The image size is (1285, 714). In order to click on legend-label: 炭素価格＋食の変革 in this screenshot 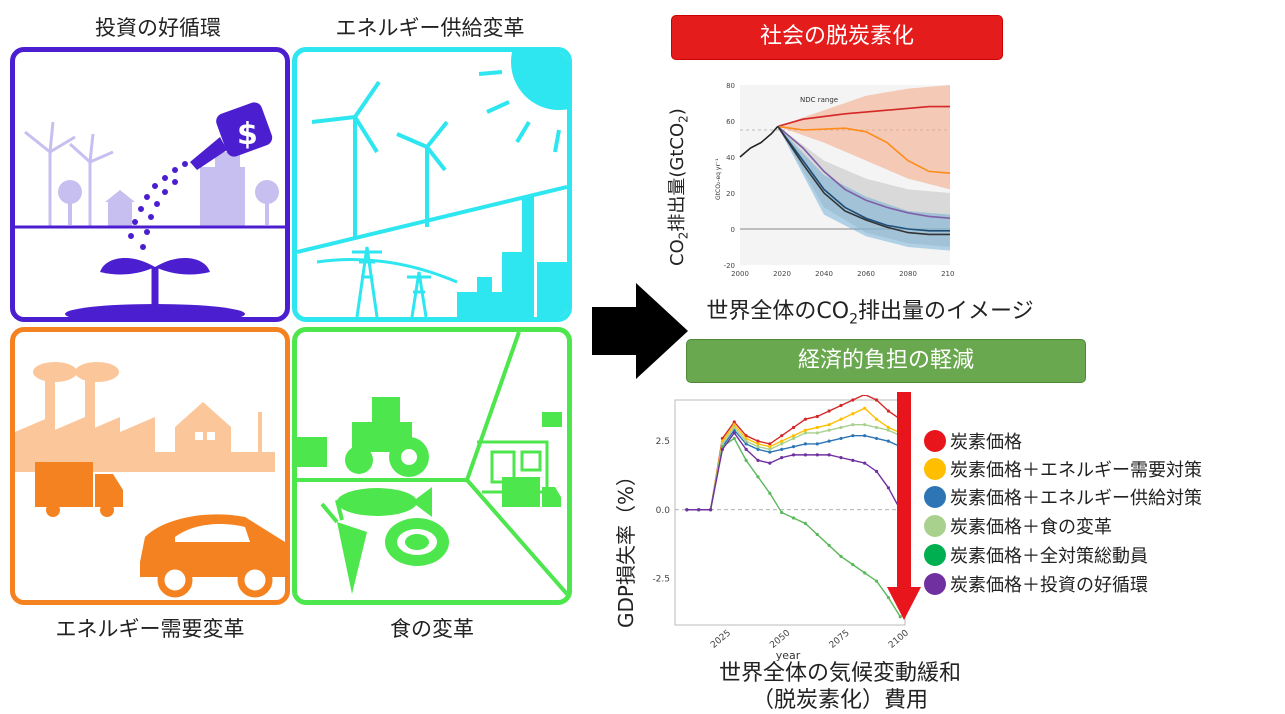, I will do `click(1031, 527)`.